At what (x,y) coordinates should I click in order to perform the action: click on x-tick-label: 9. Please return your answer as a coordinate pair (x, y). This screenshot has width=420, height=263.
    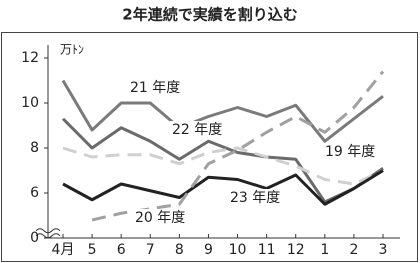
    Looking at the image, I should click on (208, 250).